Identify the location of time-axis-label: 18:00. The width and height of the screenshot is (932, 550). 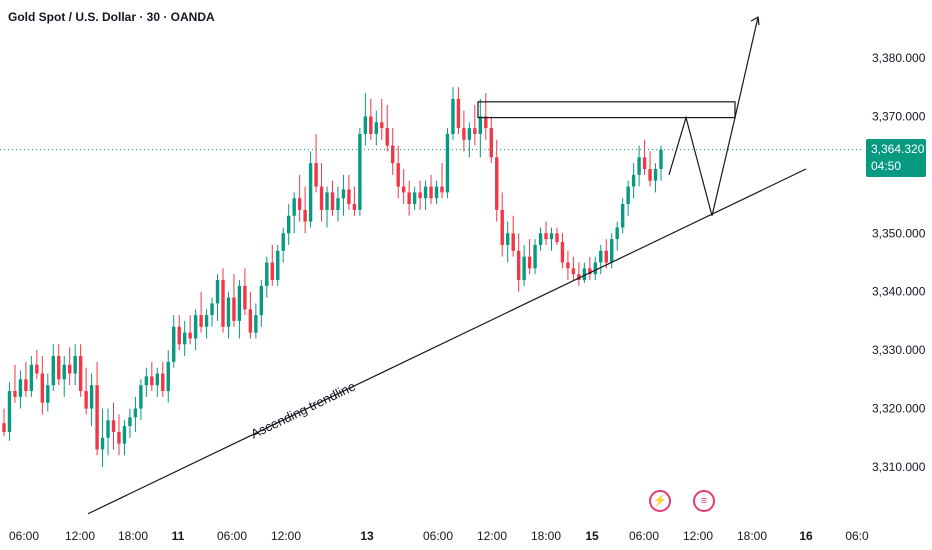
(546, 536).